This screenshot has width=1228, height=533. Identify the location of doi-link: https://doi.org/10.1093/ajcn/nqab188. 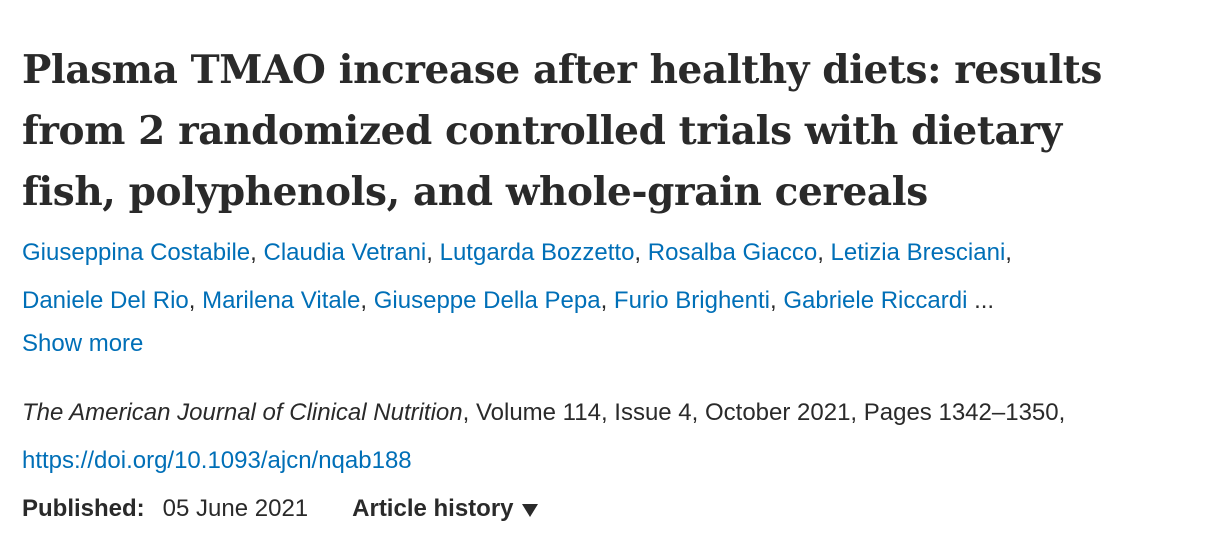
(217, 460).